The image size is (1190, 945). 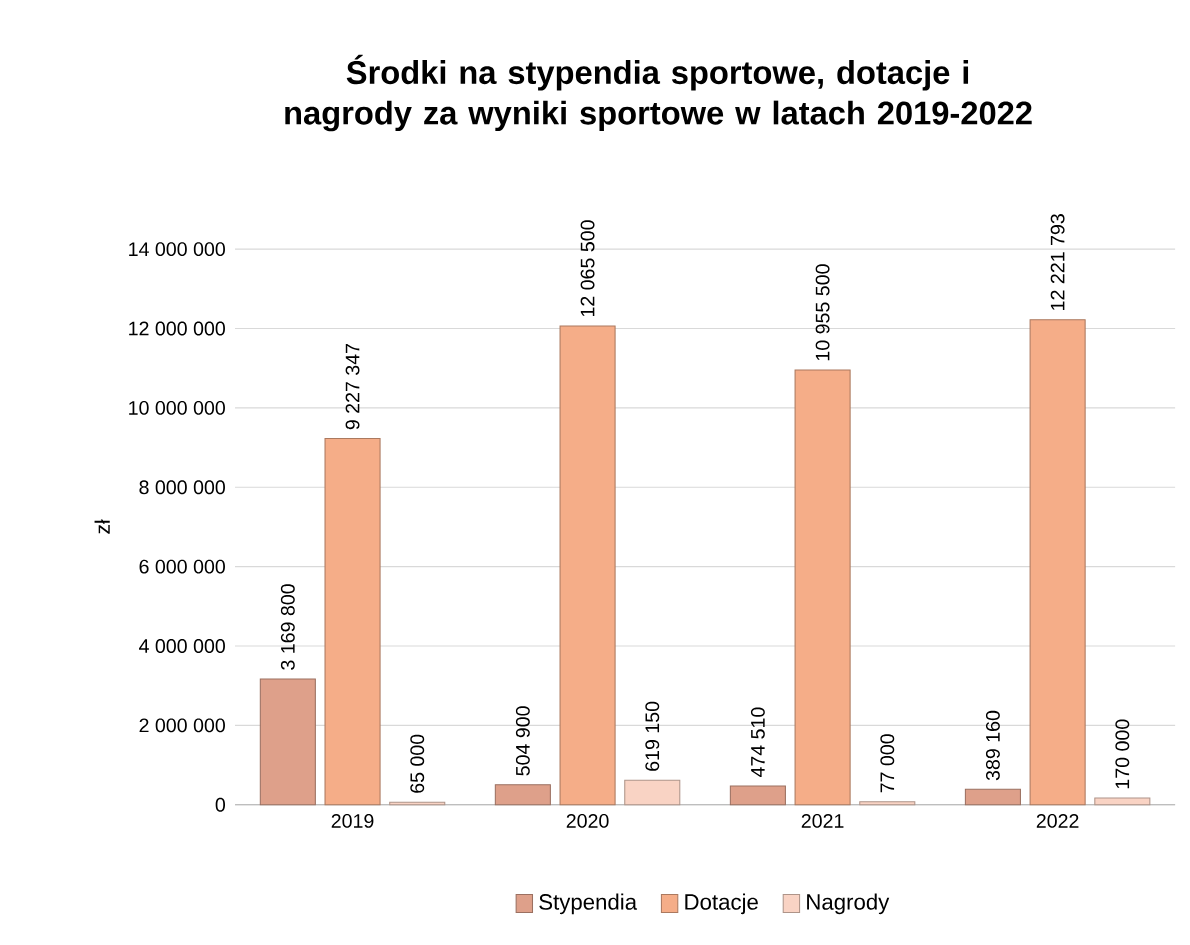 What do you see at coordinates (587, 821) in the screenshot?
I see `x-tick-label: 2020` at bounding box center [587, 821].